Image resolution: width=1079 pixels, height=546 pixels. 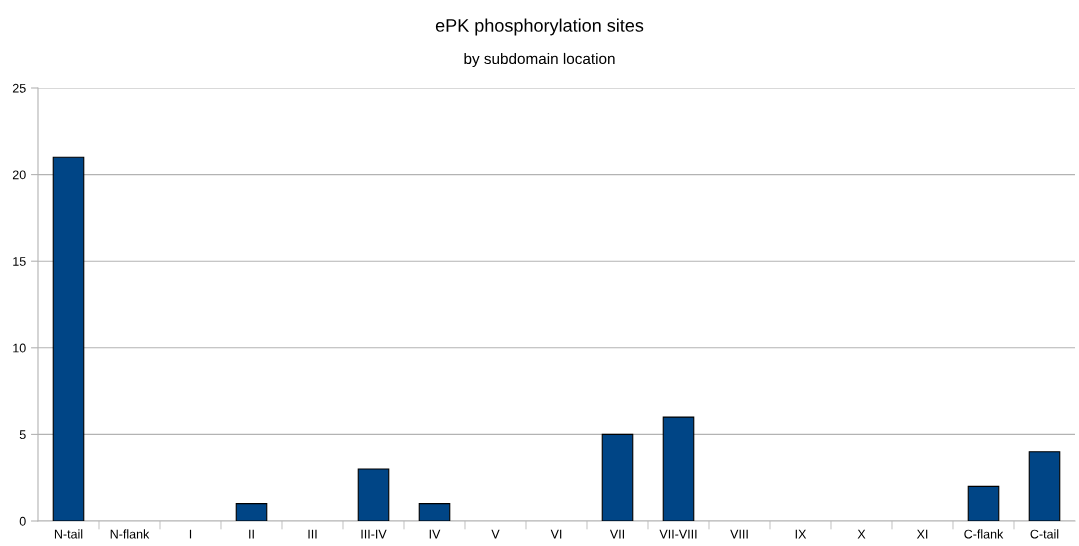 What do you see at coordinates (556, 534) in the screenshot?
I see `x-tick-label: VI` at bounding box center [556, 534].